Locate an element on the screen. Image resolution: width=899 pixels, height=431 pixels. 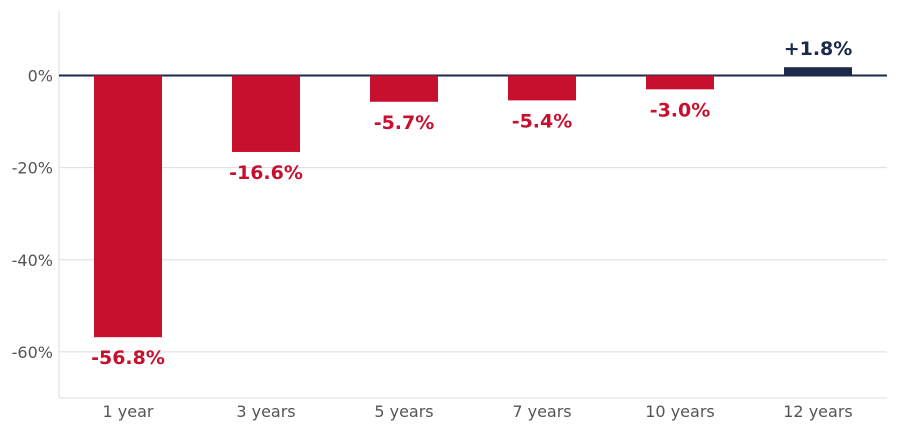
data-label: -3.0% is located at coordinates (680, 110).